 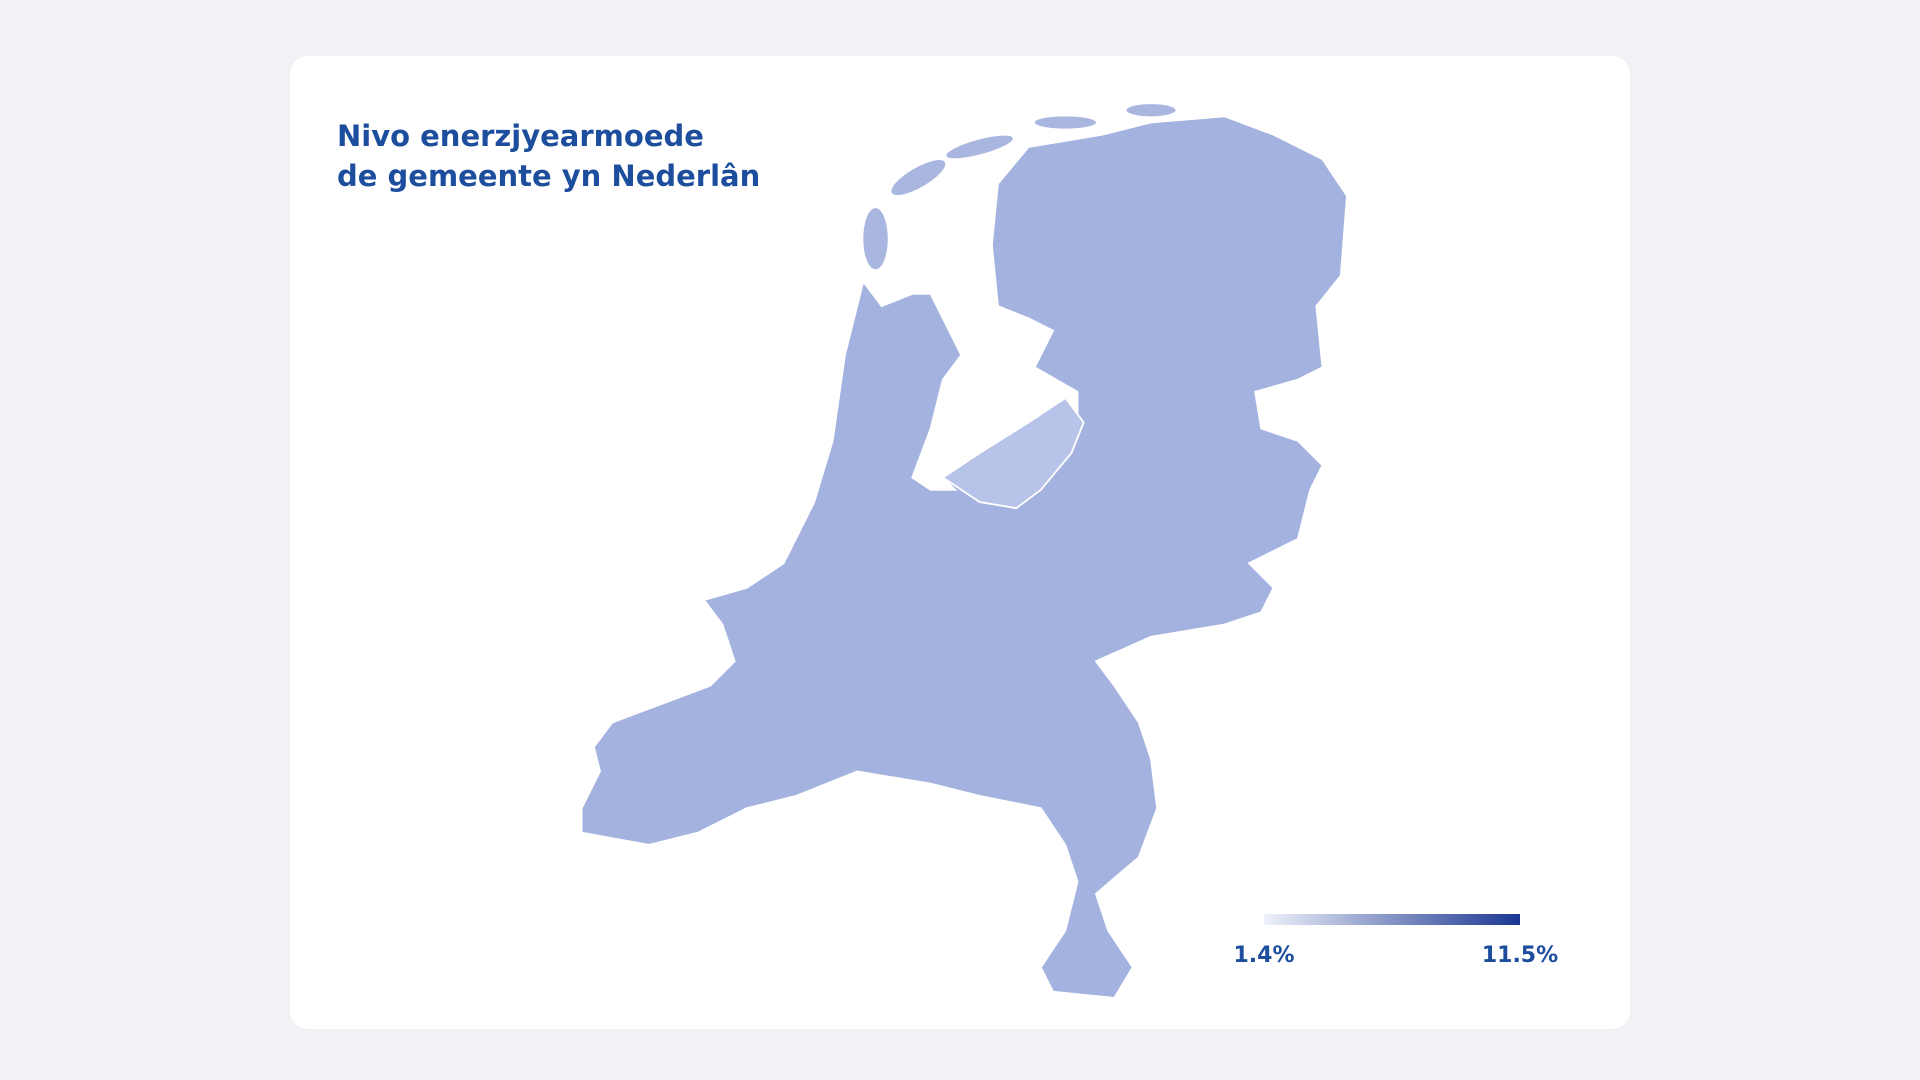 I want to click on flevoland, so click(x=1013, y=453).